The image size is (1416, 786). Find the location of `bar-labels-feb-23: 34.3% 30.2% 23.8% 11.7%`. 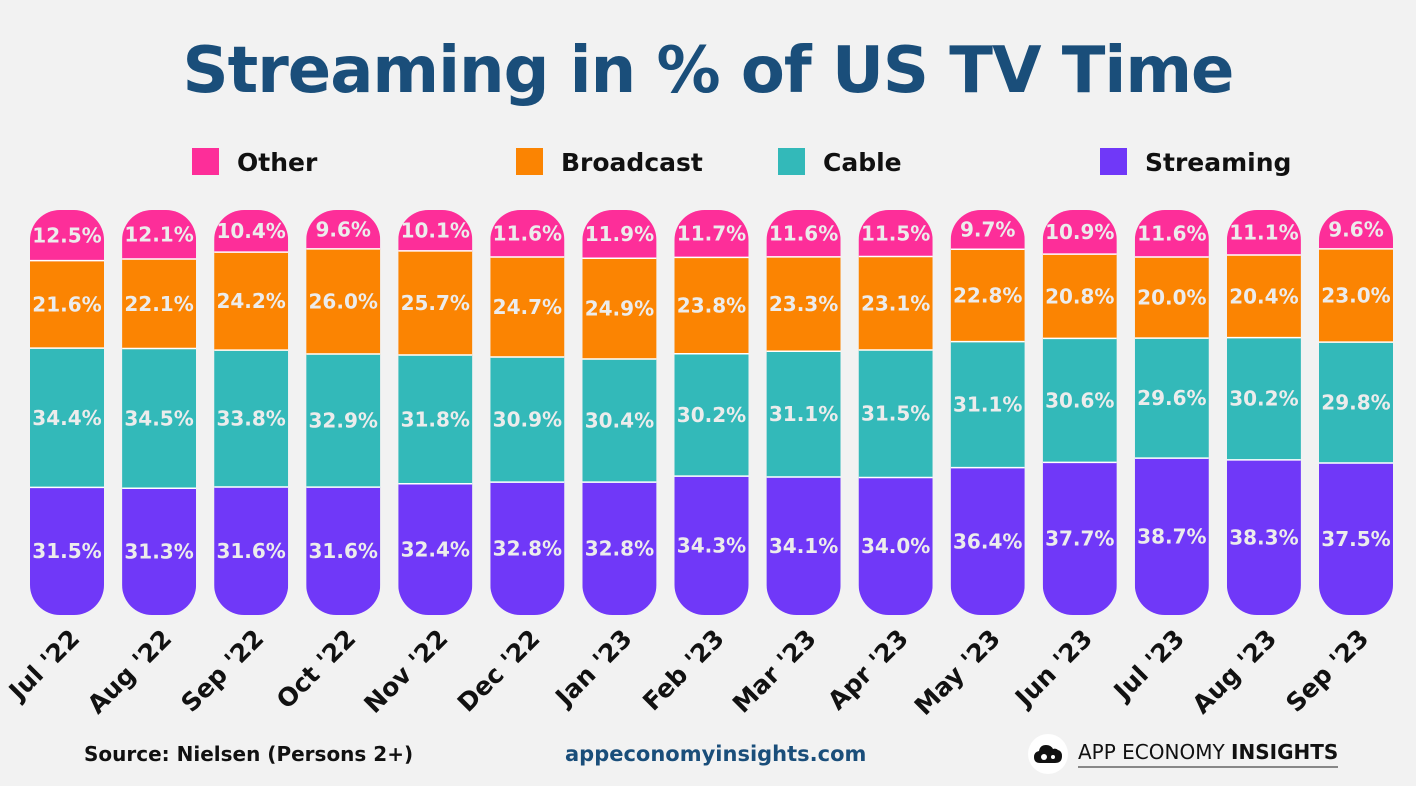

bar-labels-feb-23: 34.3% 30.2% 23.8% 11.7% is located at coordinates (711, 390).